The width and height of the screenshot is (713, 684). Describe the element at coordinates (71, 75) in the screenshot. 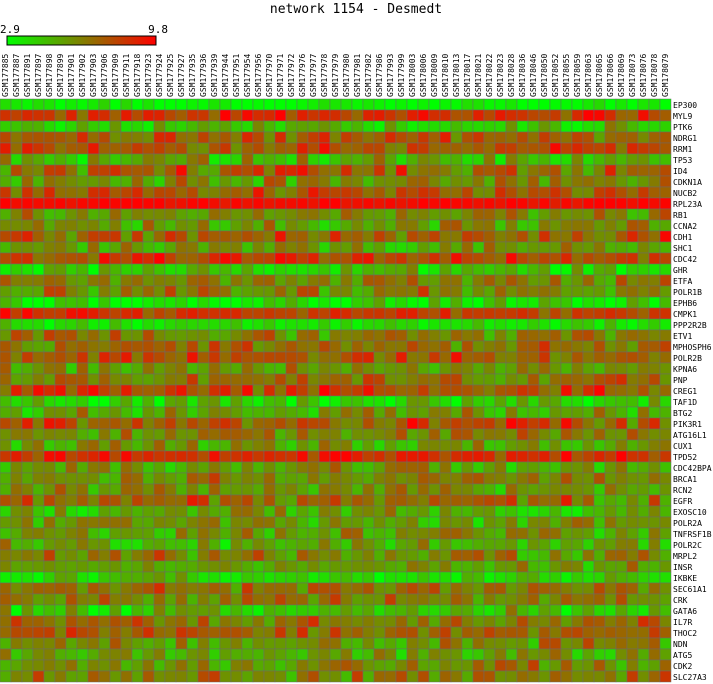

I see `sample-label: GSM177901` at that location.